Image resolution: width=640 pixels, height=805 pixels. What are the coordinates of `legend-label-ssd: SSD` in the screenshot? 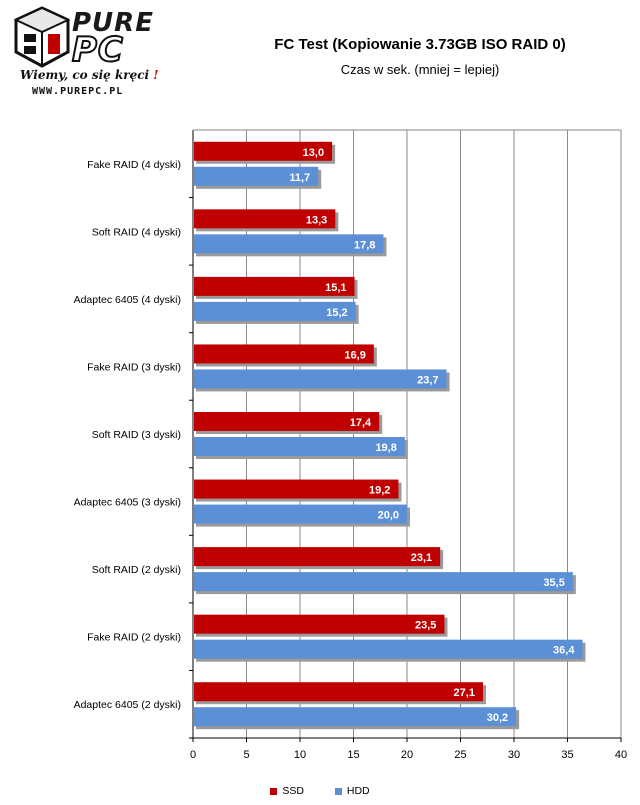 It's located at (293, 791).